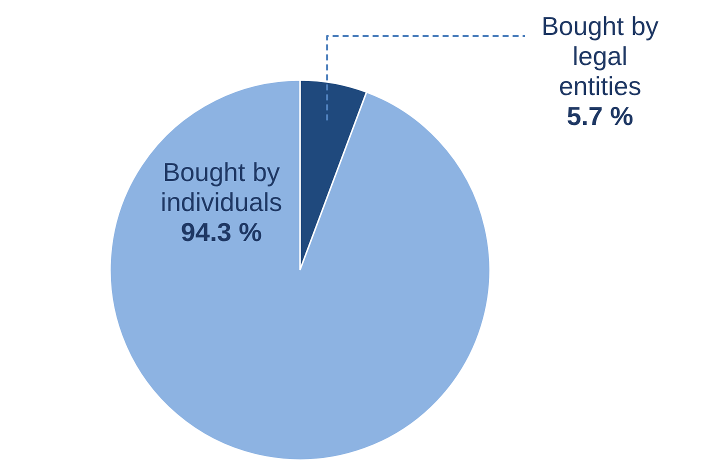 The width and height of the screenshot is (717, 469). What do you see at coordinates (221, 186) in the screenshot?
I see `slice-label: Bought by individuals` at bounding box center [221, 186].